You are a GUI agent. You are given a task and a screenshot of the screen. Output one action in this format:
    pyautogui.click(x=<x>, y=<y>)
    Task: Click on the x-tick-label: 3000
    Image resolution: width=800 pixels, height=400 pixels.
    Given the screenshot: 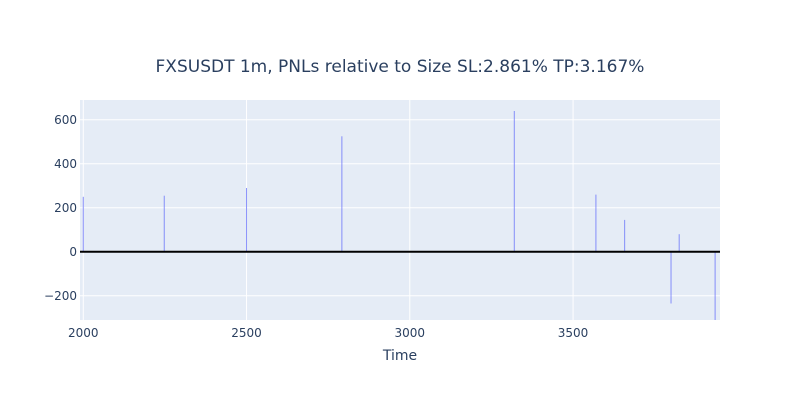 What is the action you would take?
    pyautogui.click(x=410, y=333)
    